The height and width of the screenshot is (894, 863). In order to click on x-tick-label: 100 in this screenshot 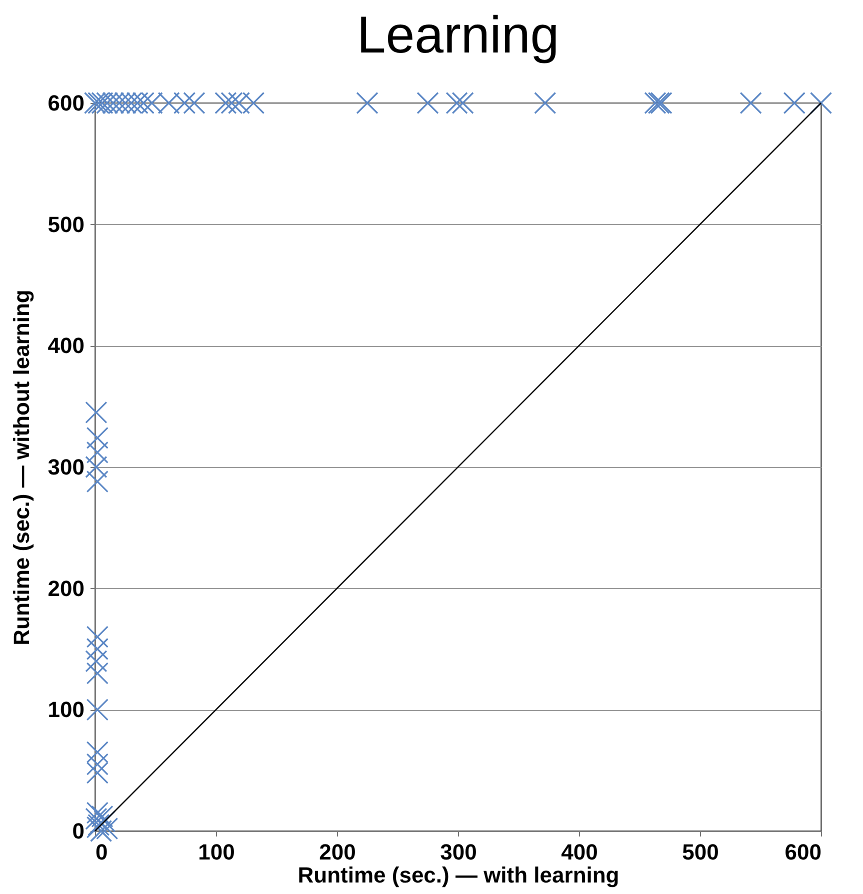, I will do `click(216, 852)`.